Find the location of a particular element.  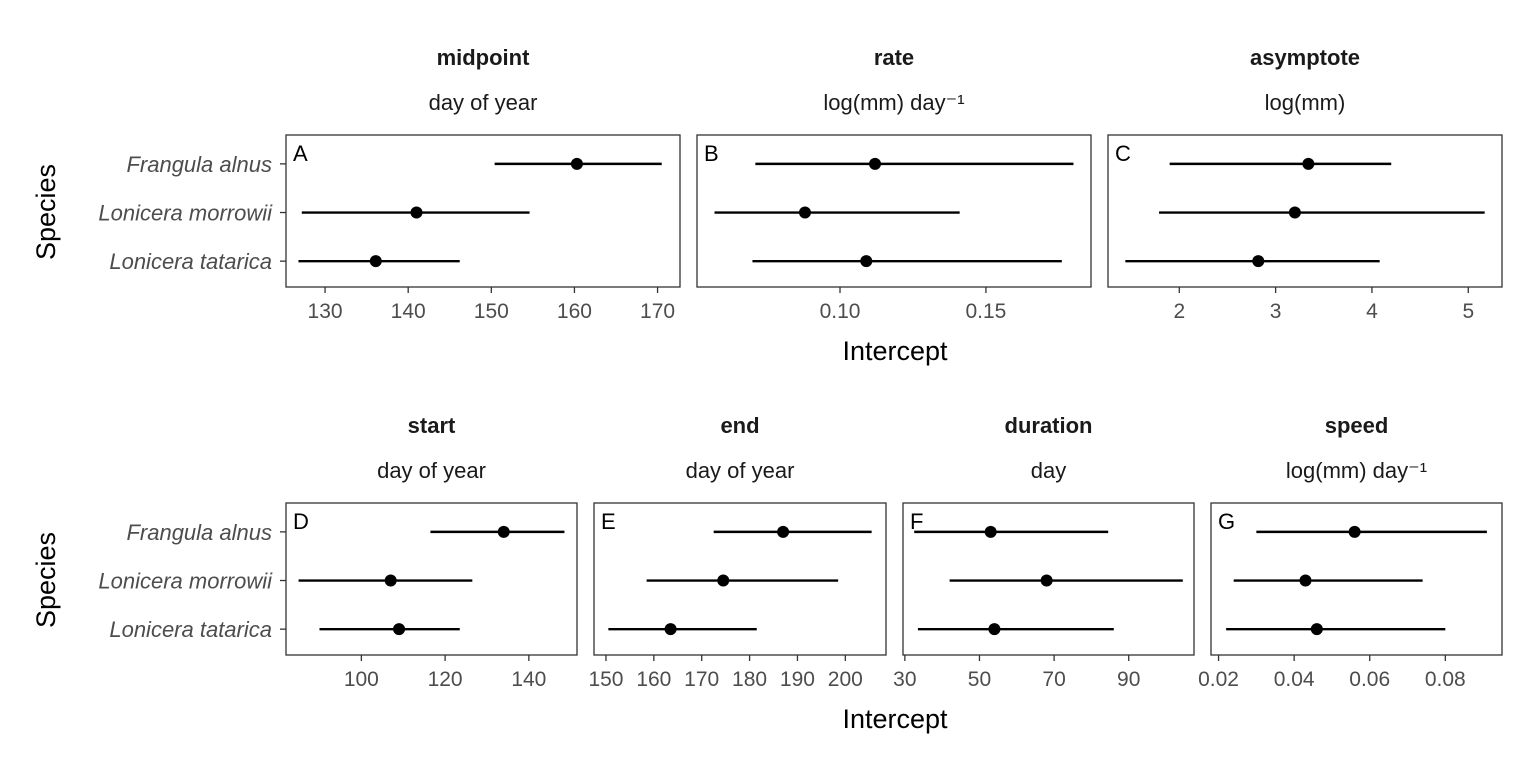

panel-title: rate is located at coordinates (894, 57).